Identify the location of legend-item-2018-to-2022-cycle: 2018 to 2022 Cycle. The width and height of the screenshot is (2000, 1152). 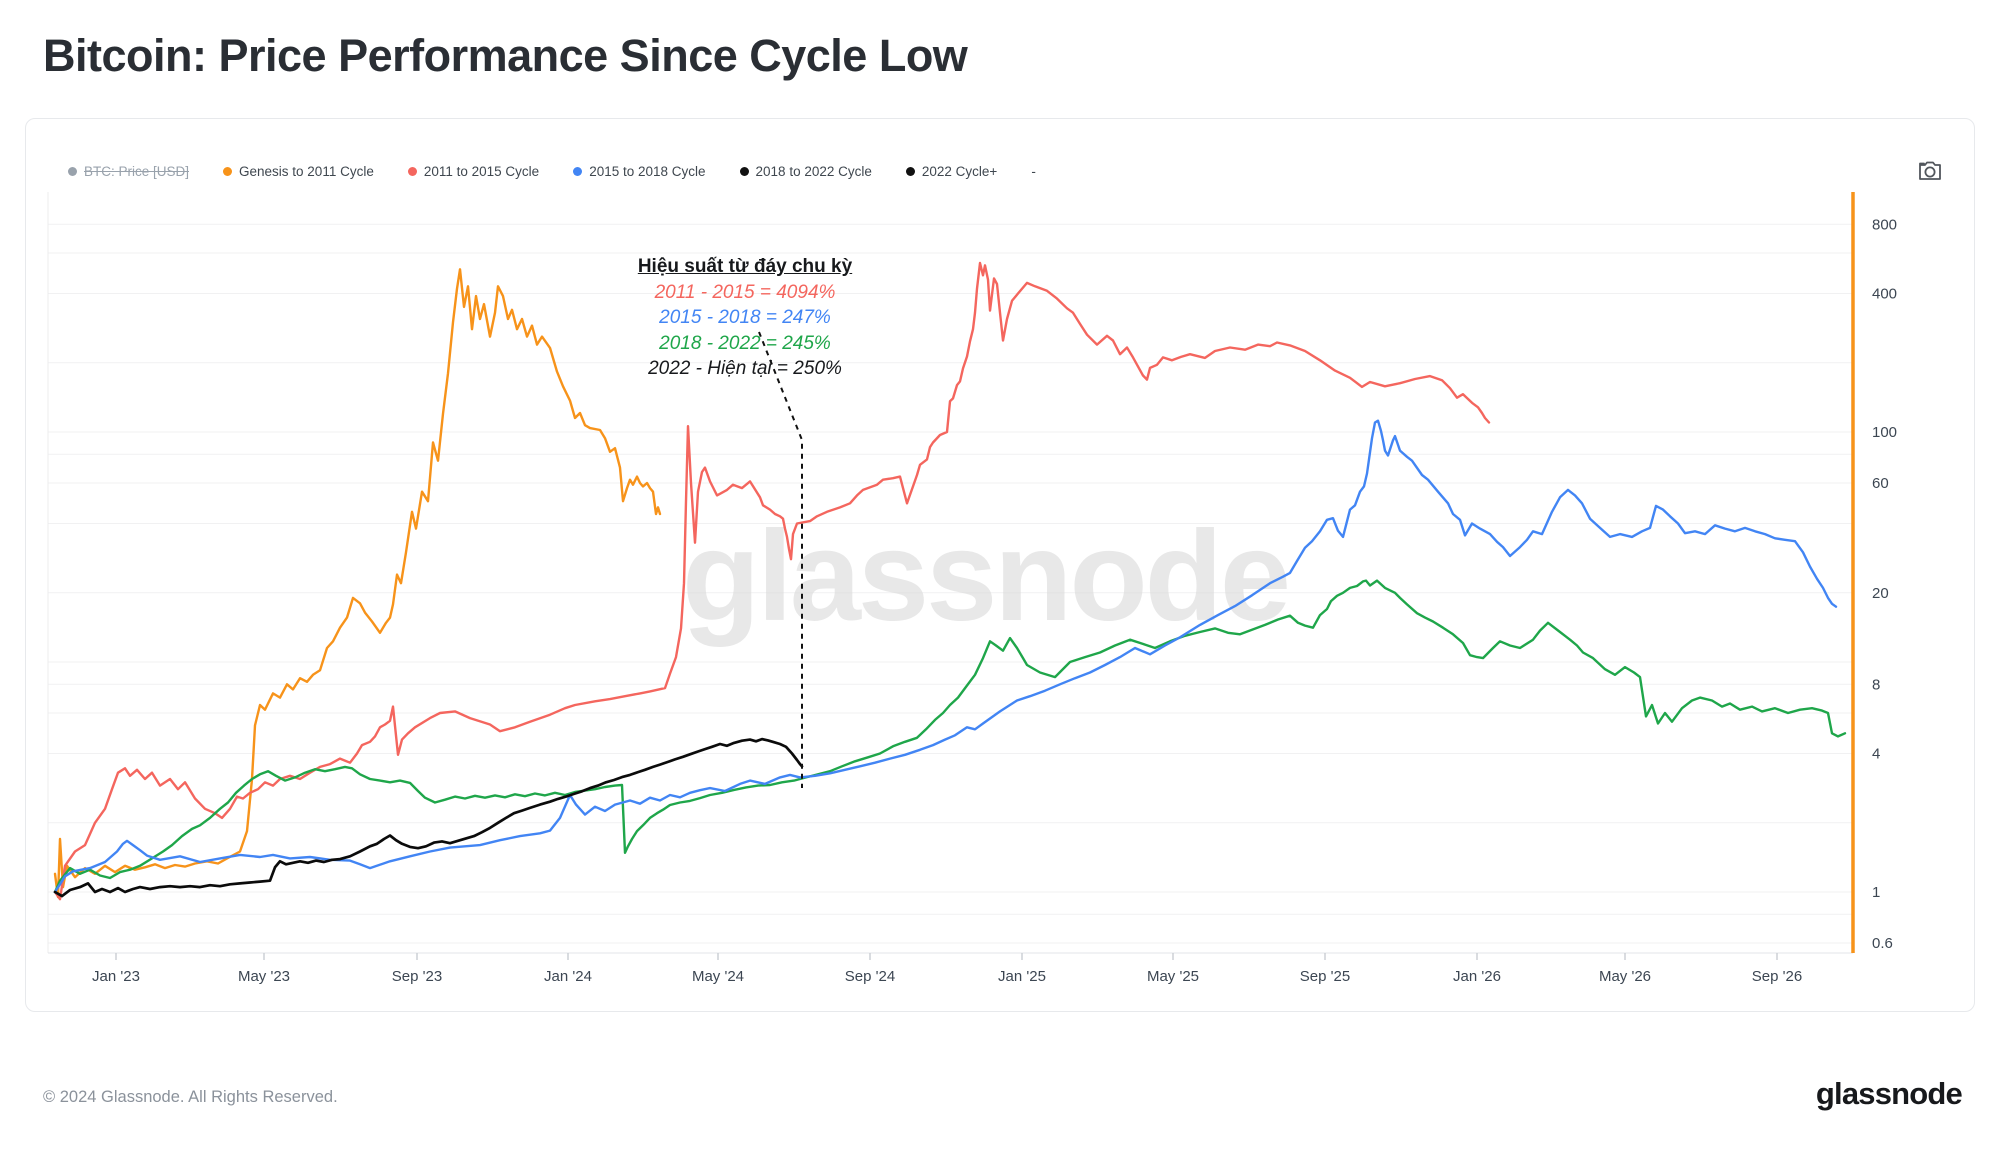
(805, 171).